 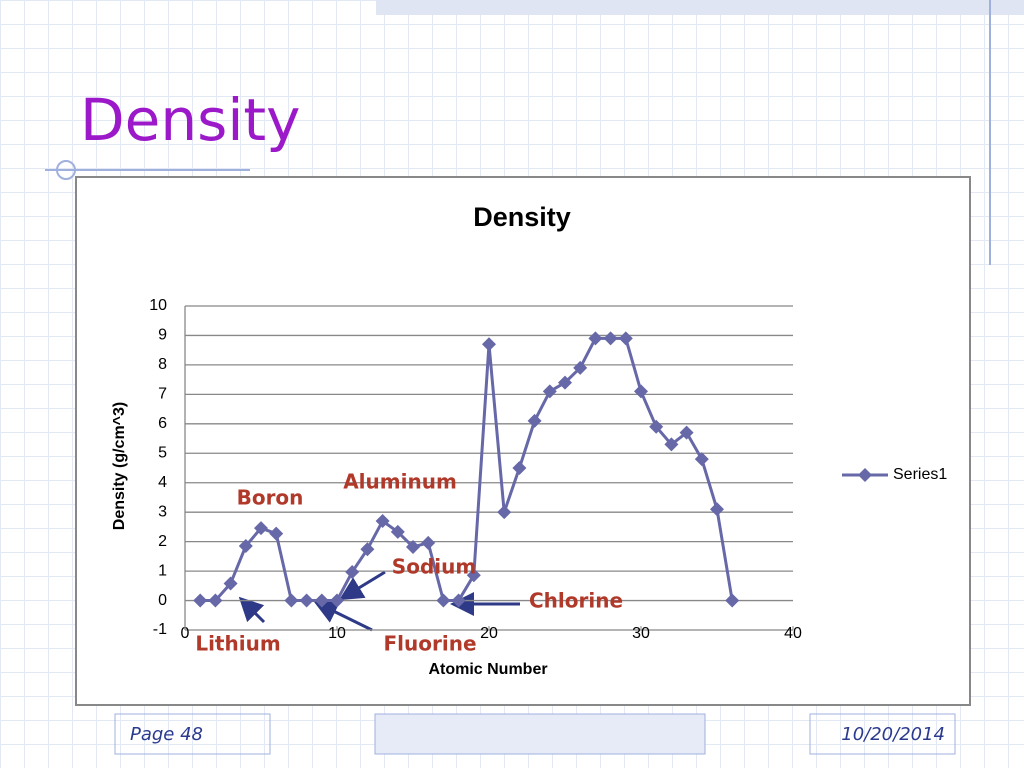 What do you see at coordinates (160, 629) in the screenshot?
I see `y-tick-label: -1` at bounding box center [160, 629].